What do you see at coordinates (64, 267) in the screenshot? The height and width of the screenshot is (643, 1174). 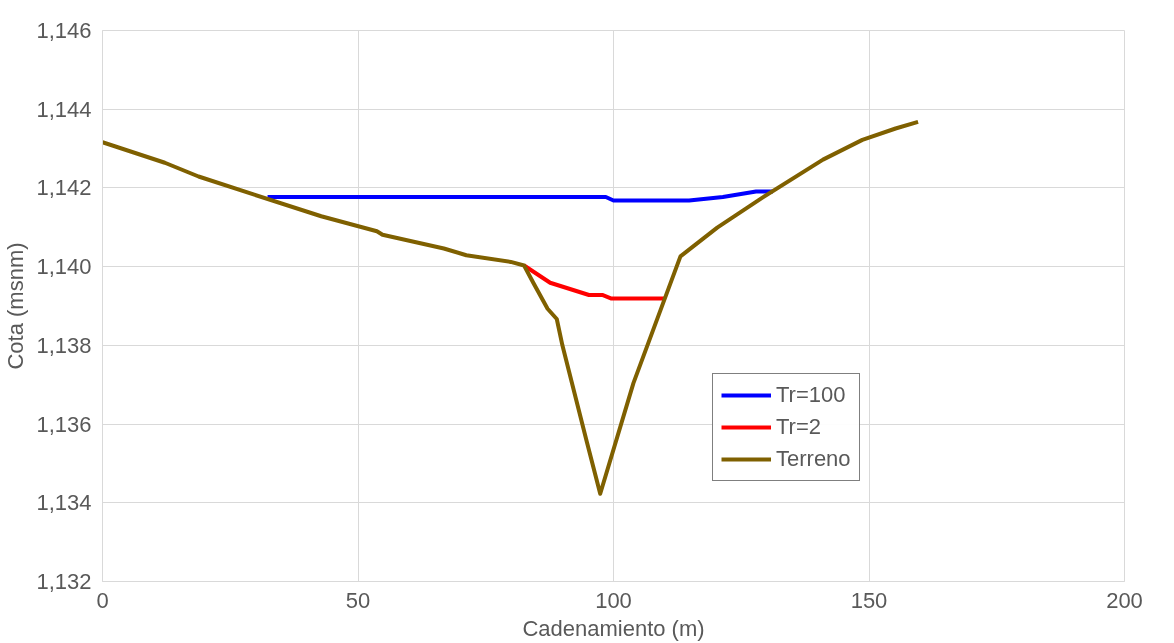 I see `y-tick-label: 1,140` at bounding box center [64, 267].